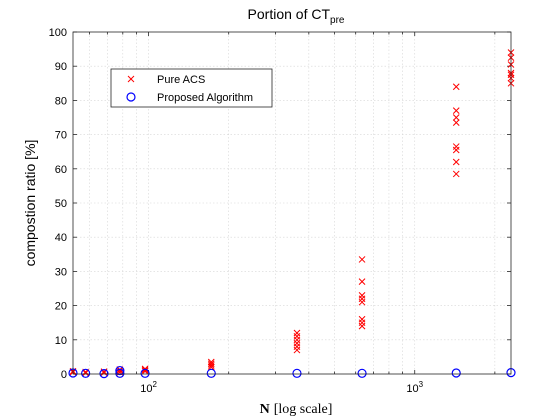 Image resolution: width=560 pixels, height=420 pixels. I want to click on legend-marker-x, so click(131, 79).